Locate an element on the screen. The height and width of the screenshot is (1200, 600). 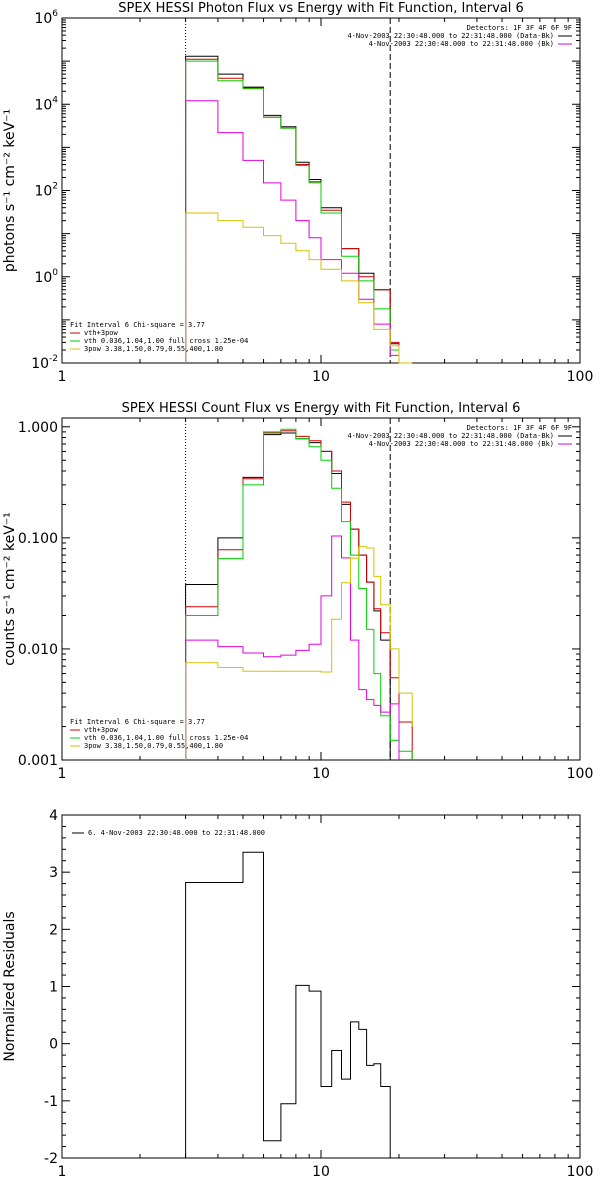
y-tick-label: 1.000 is located at coordinates (38, 428).